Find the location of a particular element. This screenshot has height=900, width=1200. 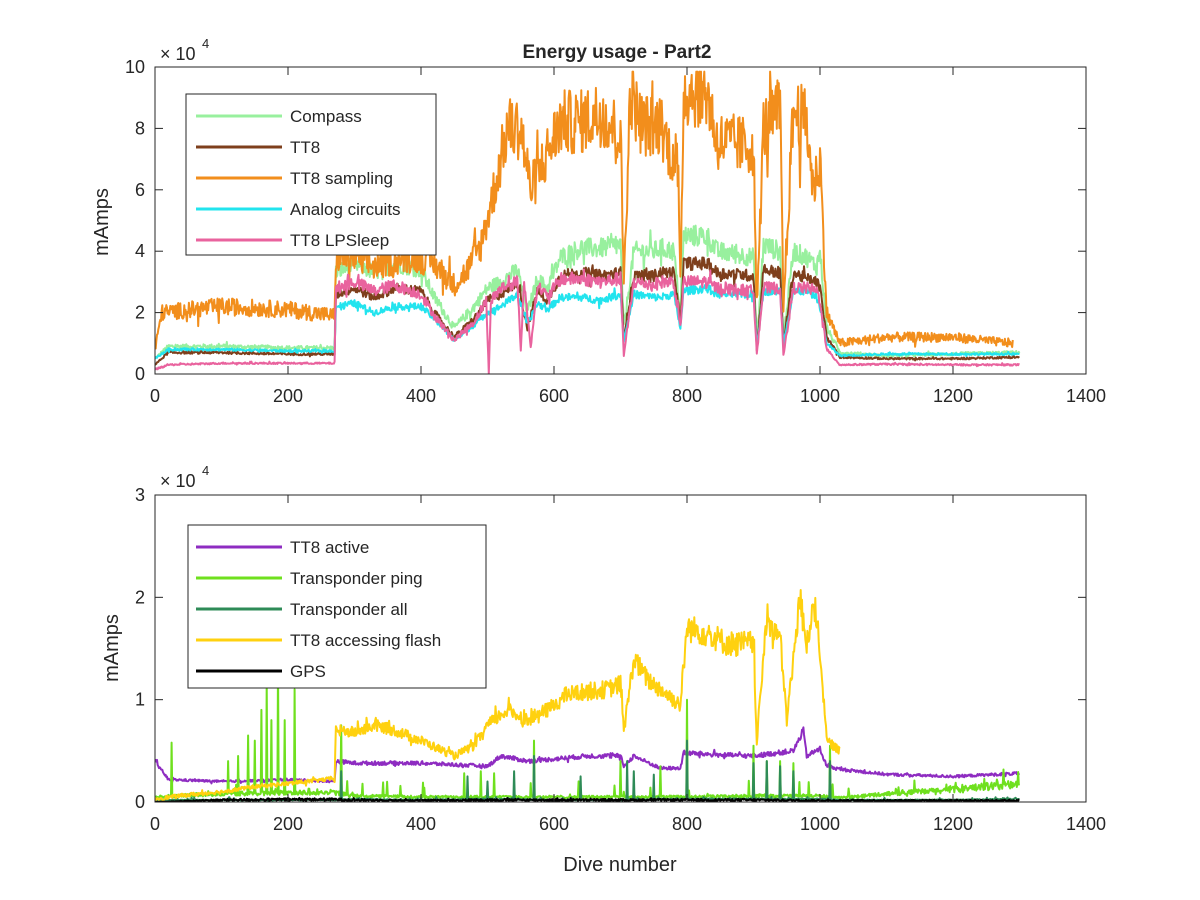

legend-label: TT8 is located at coordinates (305, 147).